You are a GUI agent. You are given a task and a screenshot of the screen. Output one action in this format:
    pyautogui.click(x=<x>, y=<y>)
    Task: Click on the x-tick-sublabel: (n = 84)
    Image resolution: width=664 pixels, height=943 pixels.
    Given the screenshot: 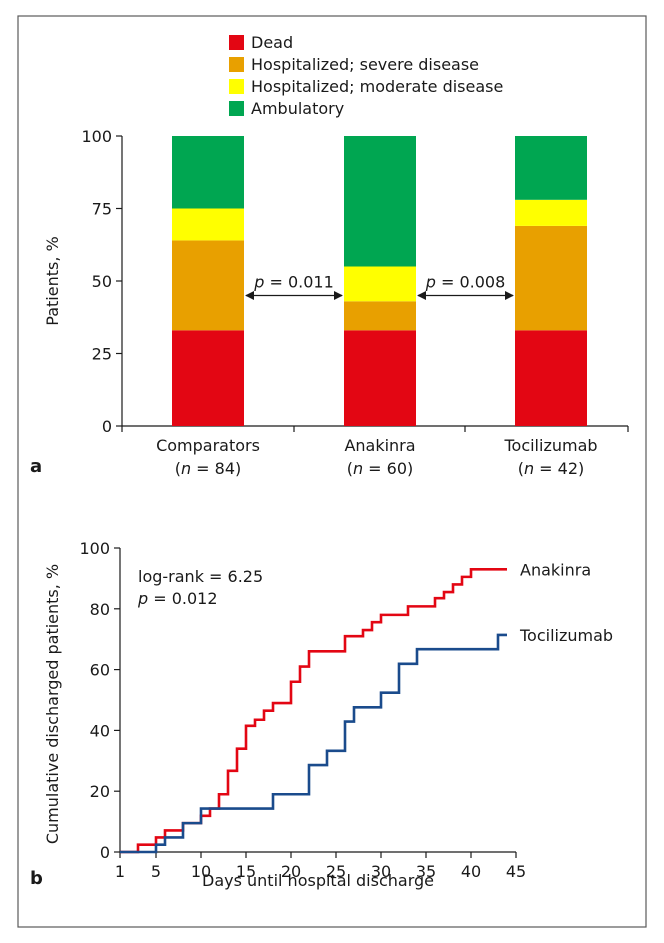 What is the action you would take?
    pyautogui.click(x=208, y=468)
    